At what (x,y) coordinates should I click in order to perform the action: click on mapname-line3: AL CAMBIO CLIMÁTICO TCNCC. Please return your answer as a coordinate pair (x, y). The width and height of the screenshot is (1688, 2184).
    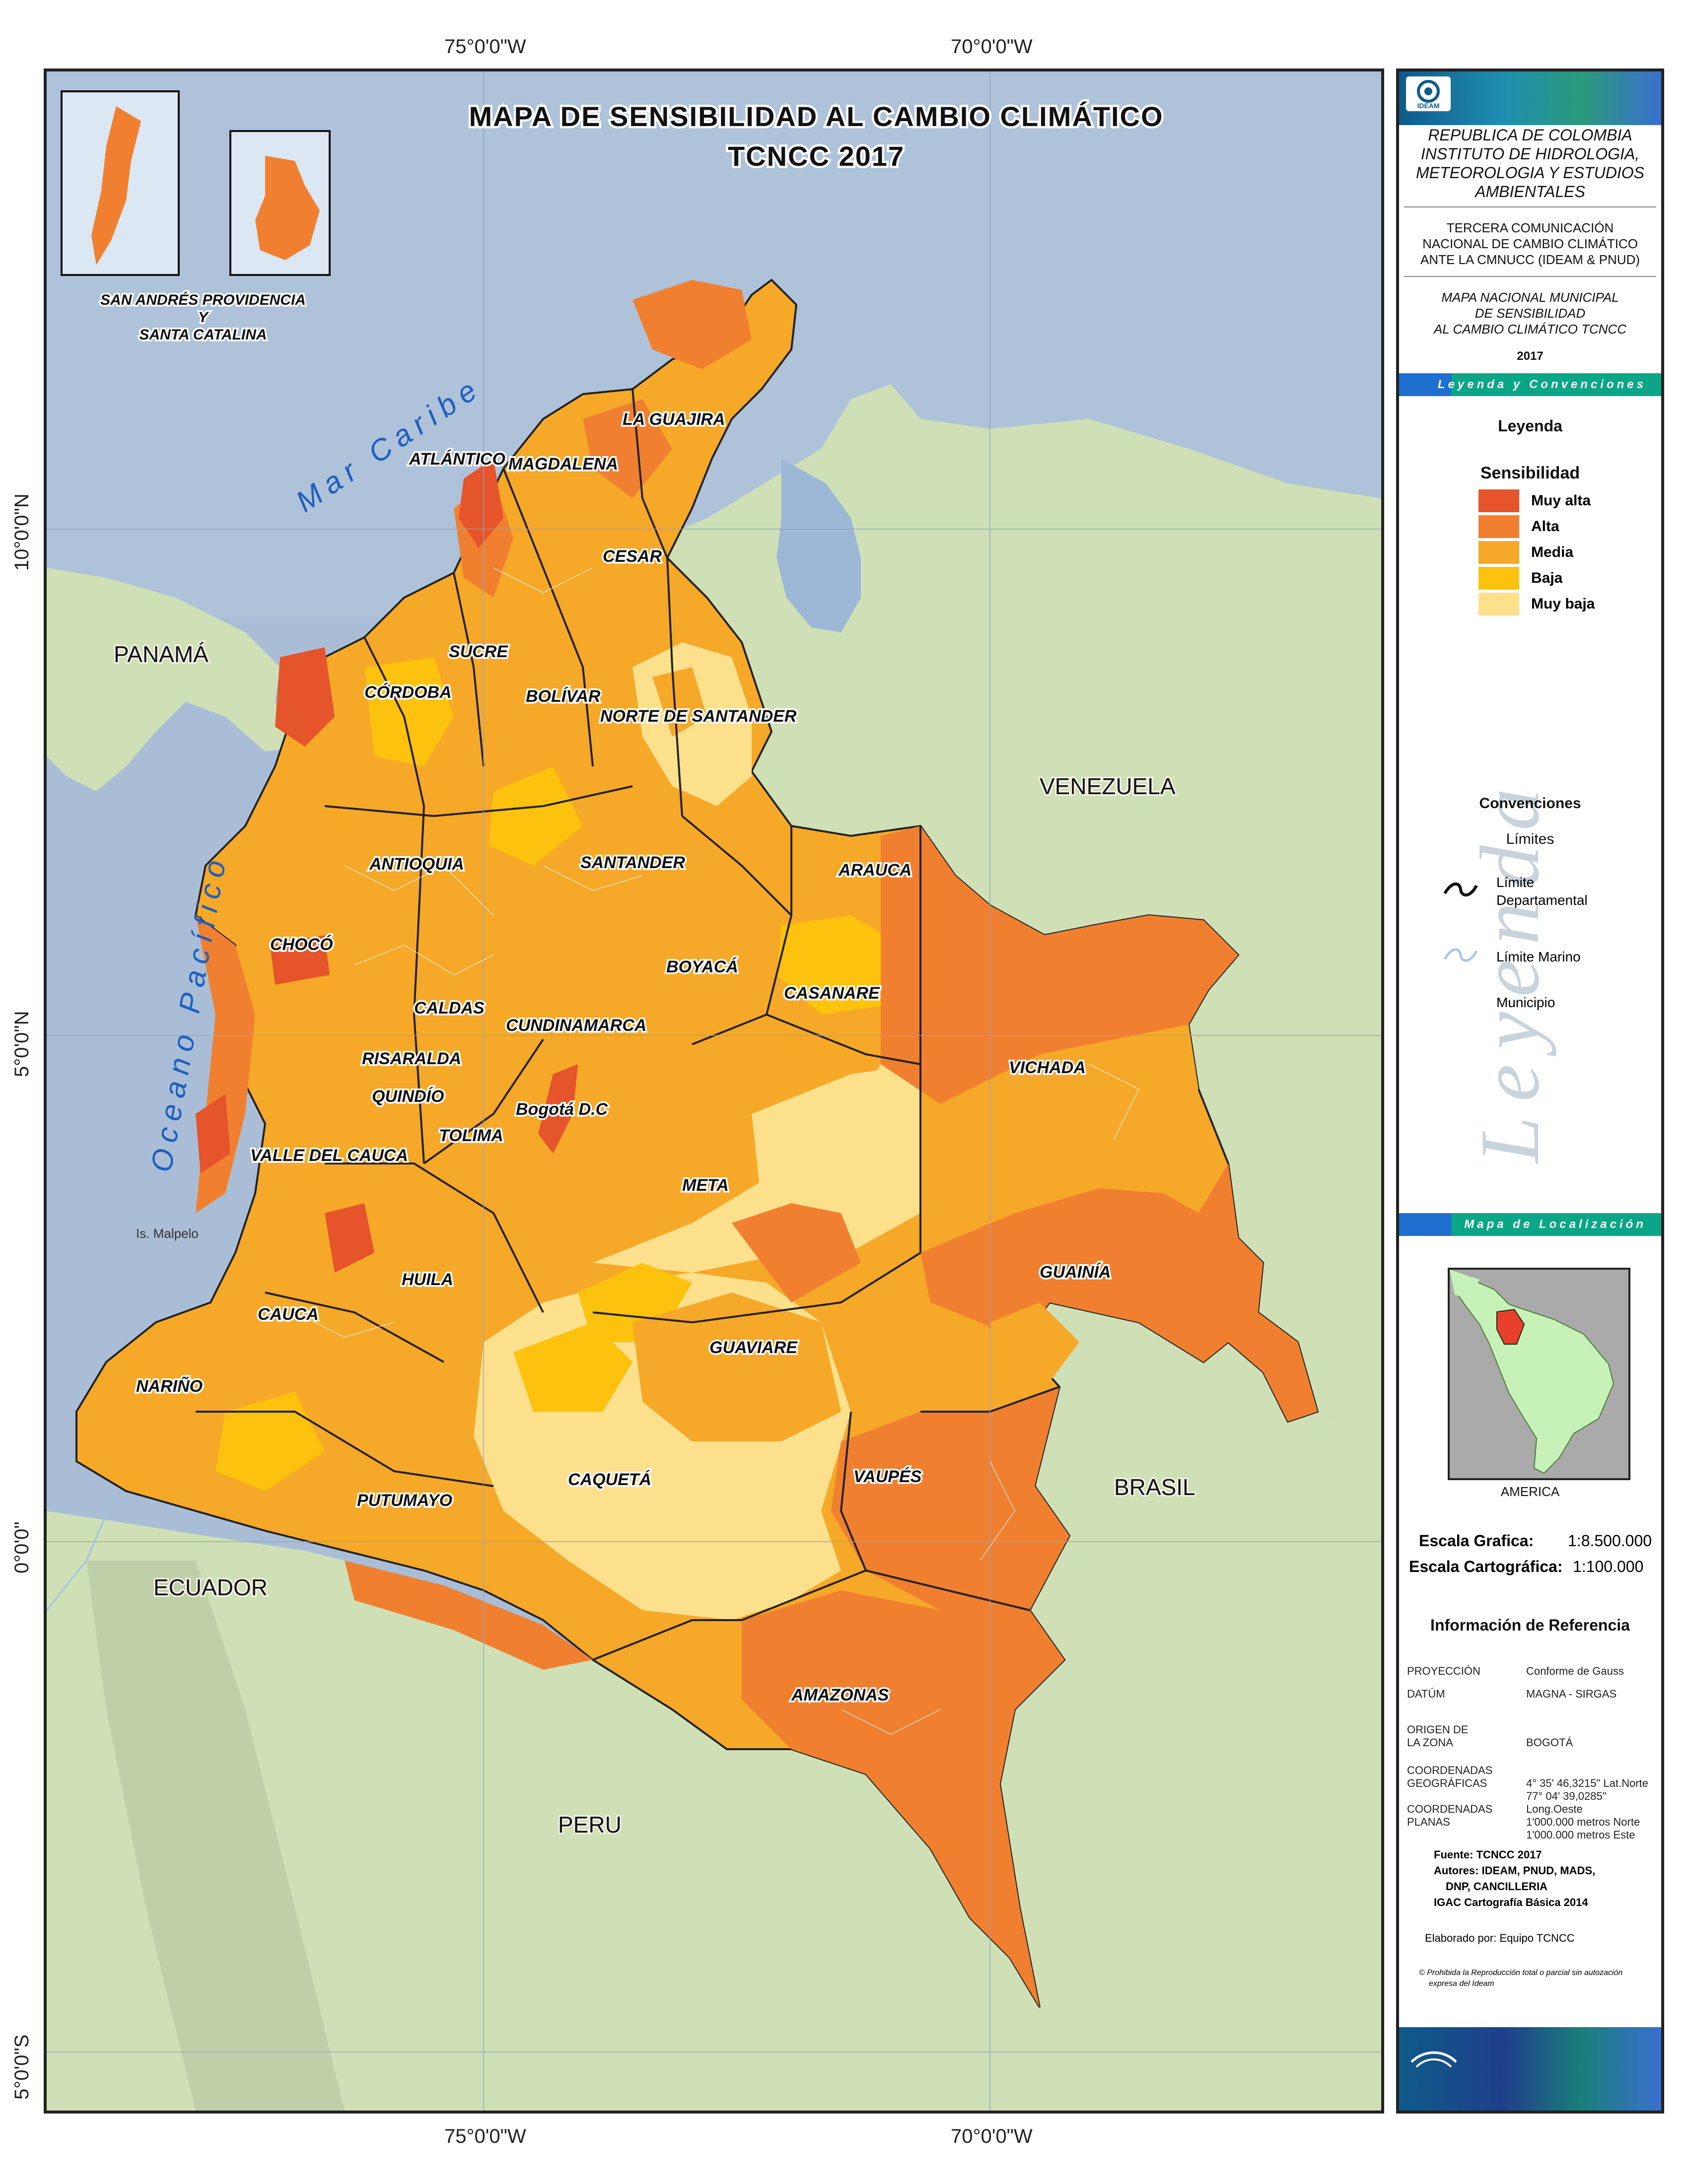
    Looking at the image, I should click on (1530, 329).